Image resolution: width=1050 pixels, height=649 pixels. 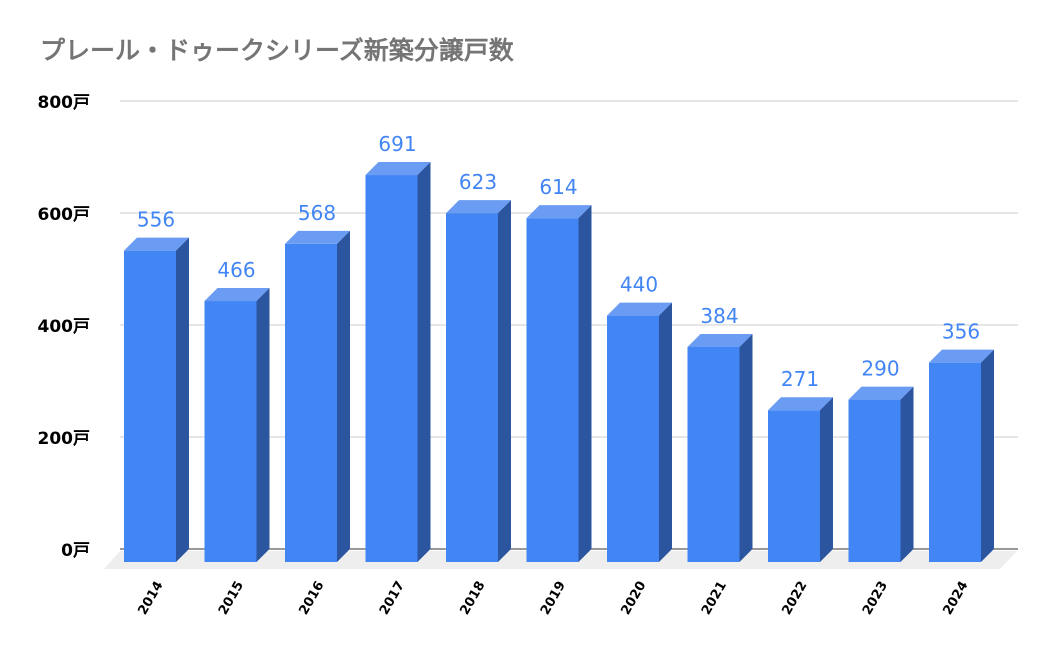 I want to click on x-tick-label: 2024, so click(x=955, y=598).